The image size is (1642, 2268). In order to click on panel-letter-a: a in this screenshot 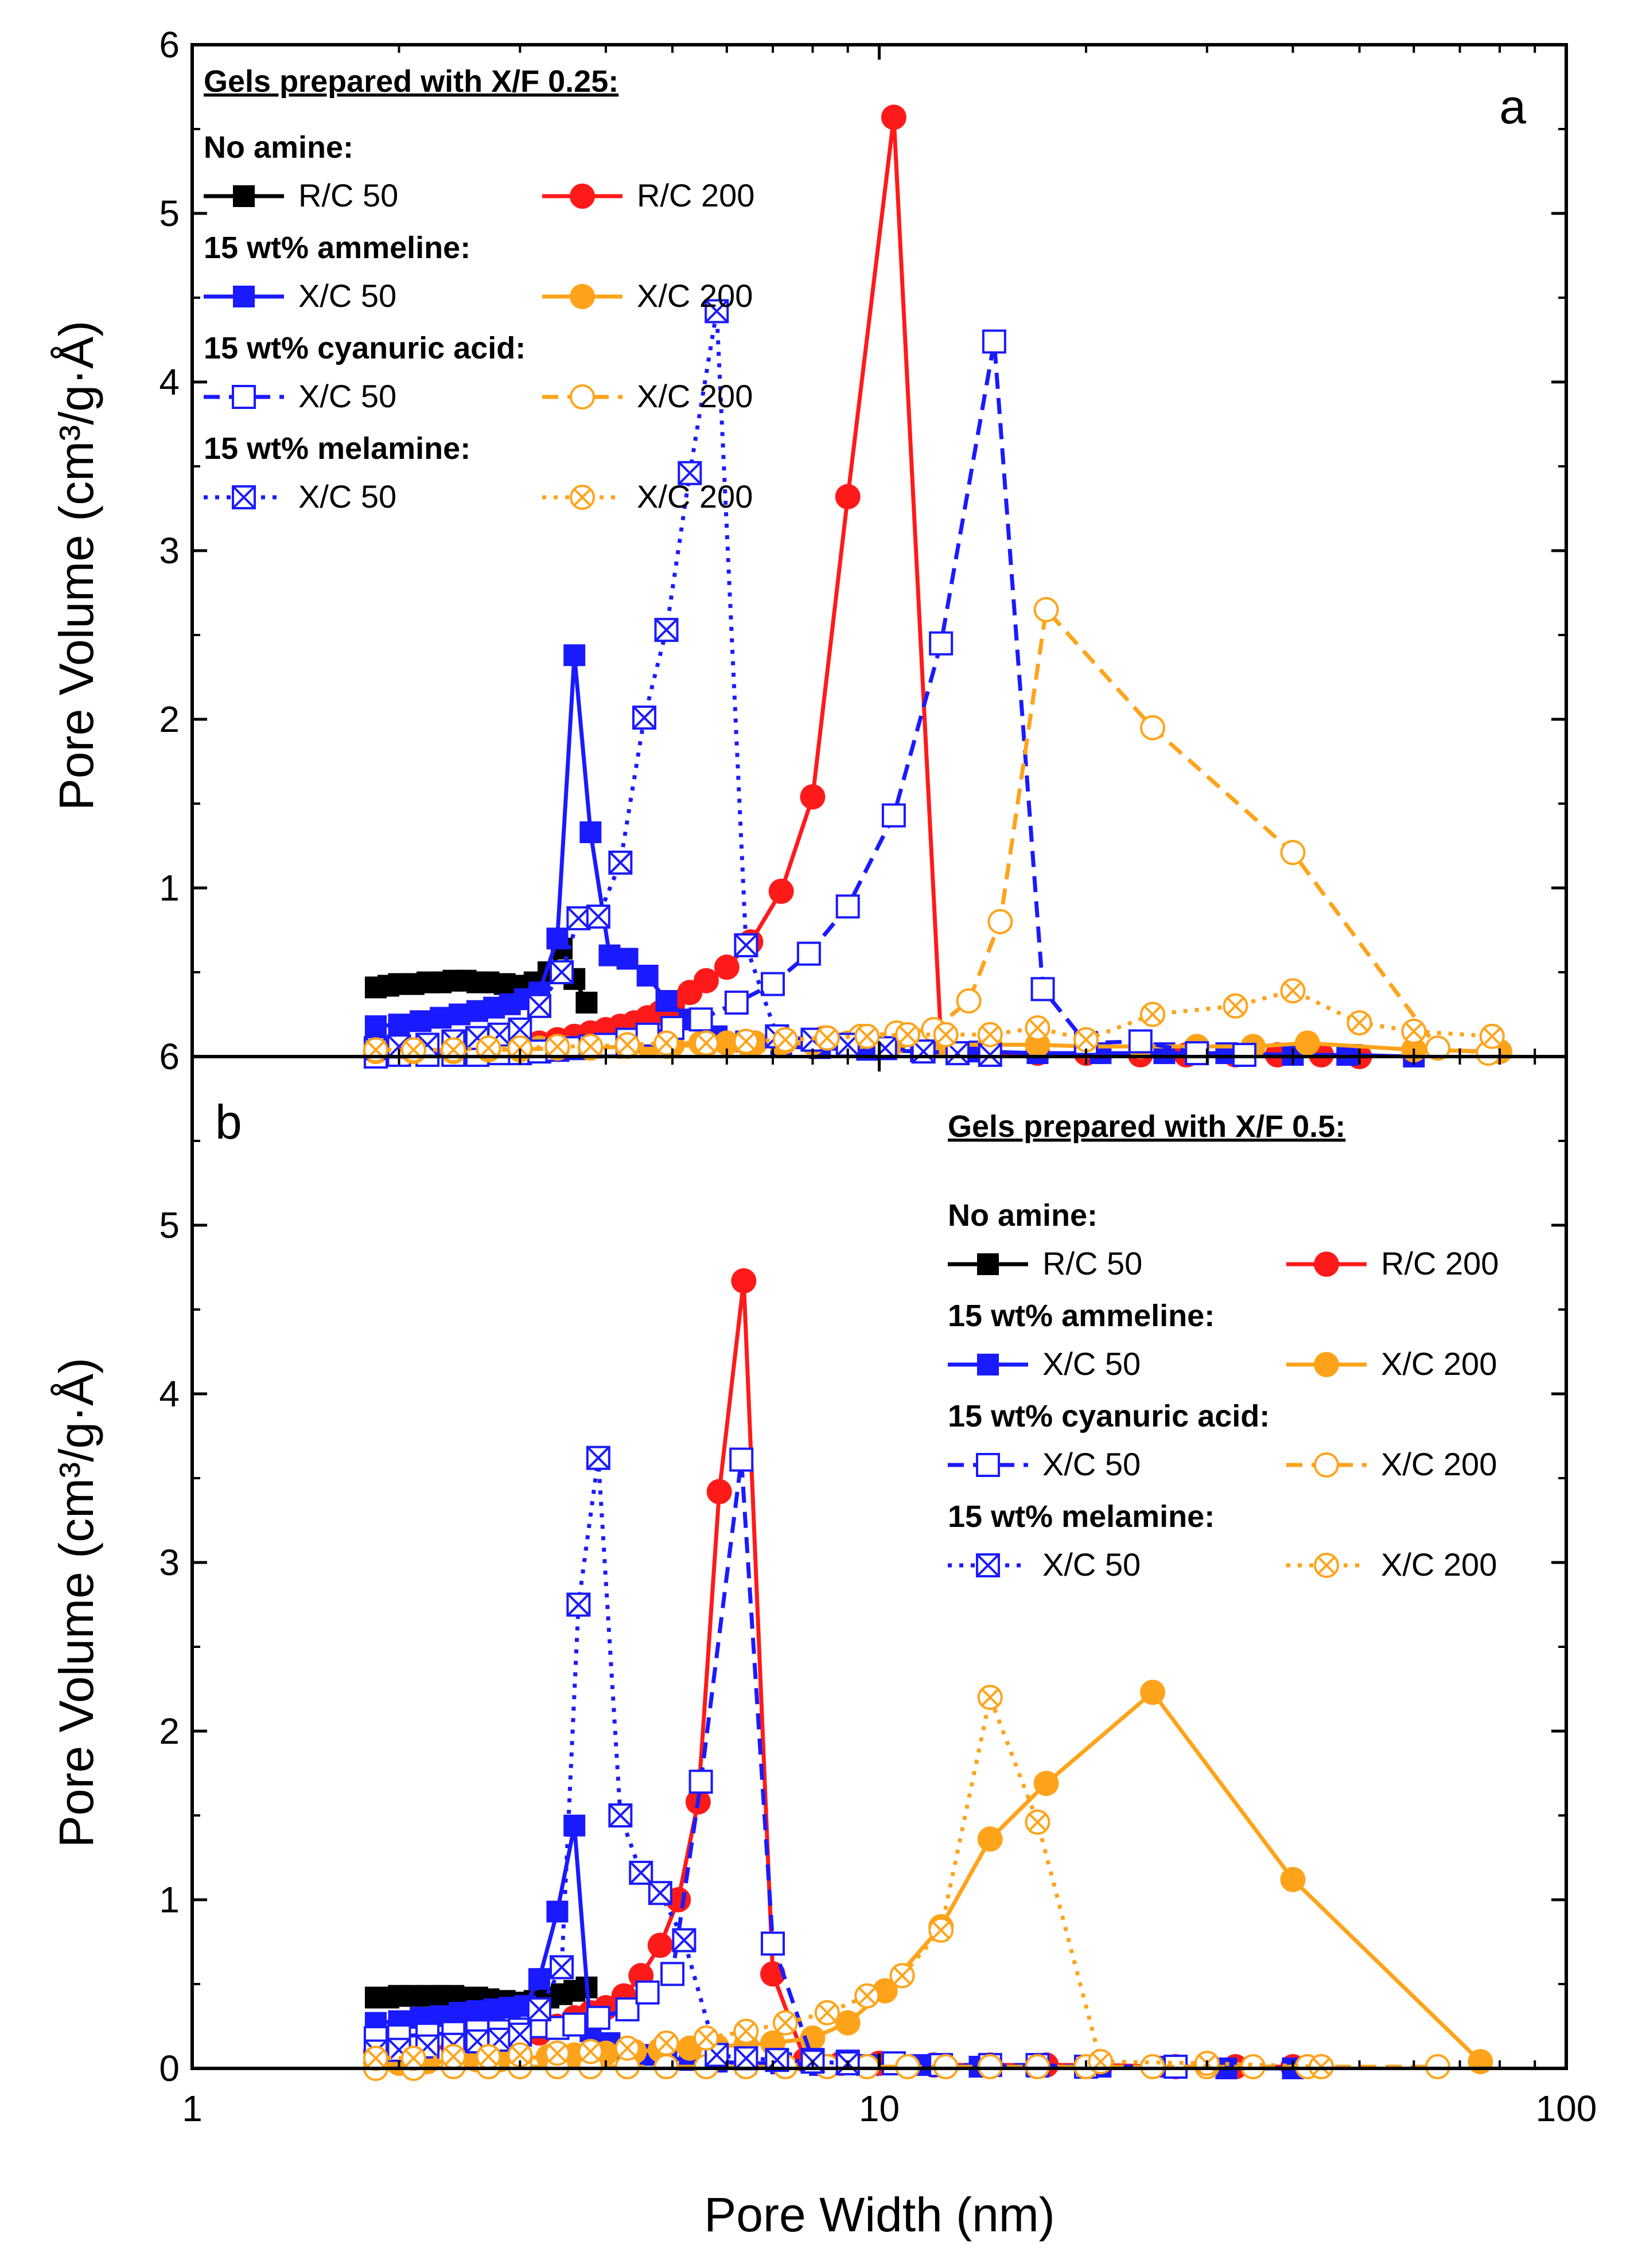, I will do `click(1512, 107)`.